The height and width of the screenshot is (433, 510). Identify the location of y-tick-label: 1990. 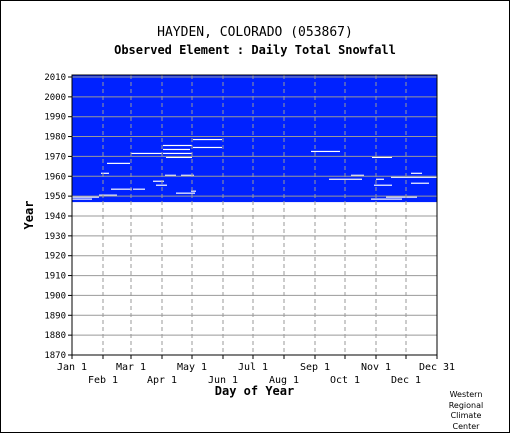
(55, 118).